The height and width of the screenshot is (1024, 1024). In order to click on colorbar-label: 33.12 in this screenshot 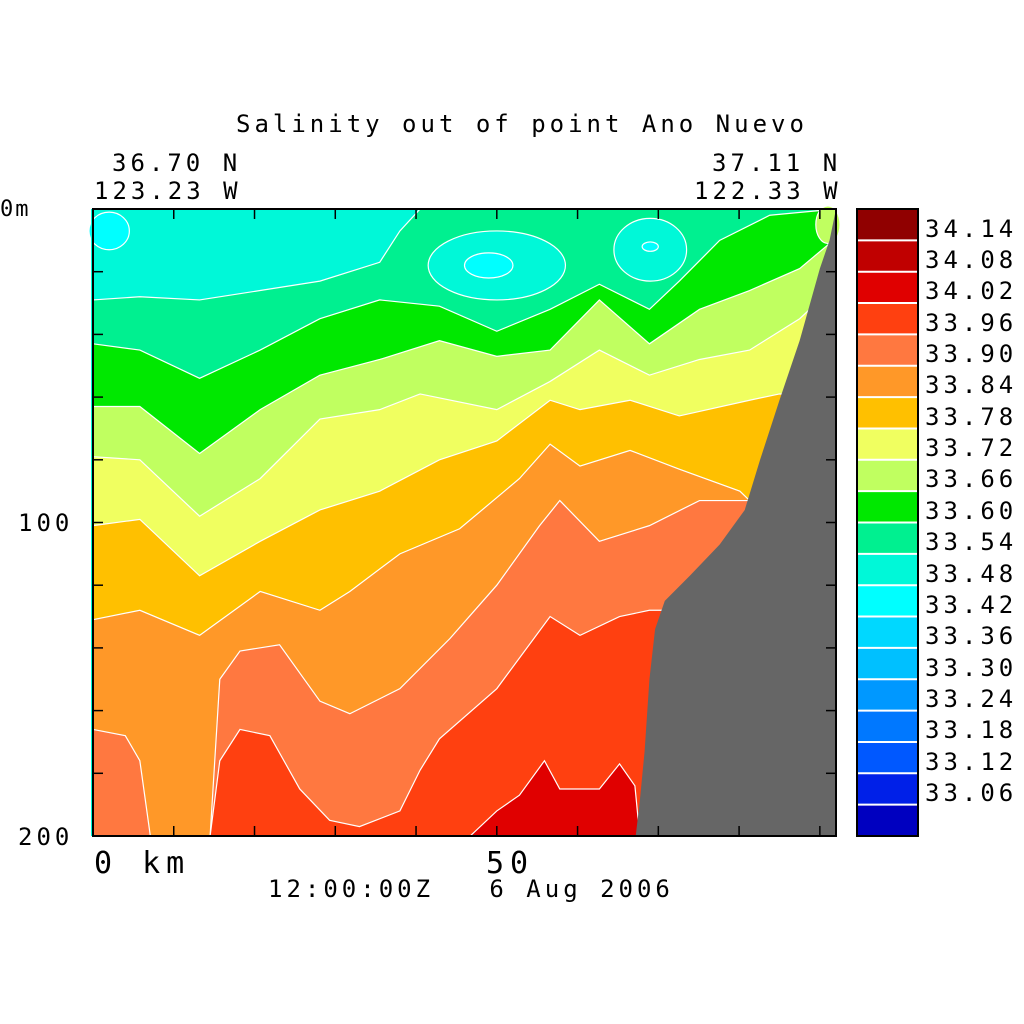, I will do `click(971, 761)`.